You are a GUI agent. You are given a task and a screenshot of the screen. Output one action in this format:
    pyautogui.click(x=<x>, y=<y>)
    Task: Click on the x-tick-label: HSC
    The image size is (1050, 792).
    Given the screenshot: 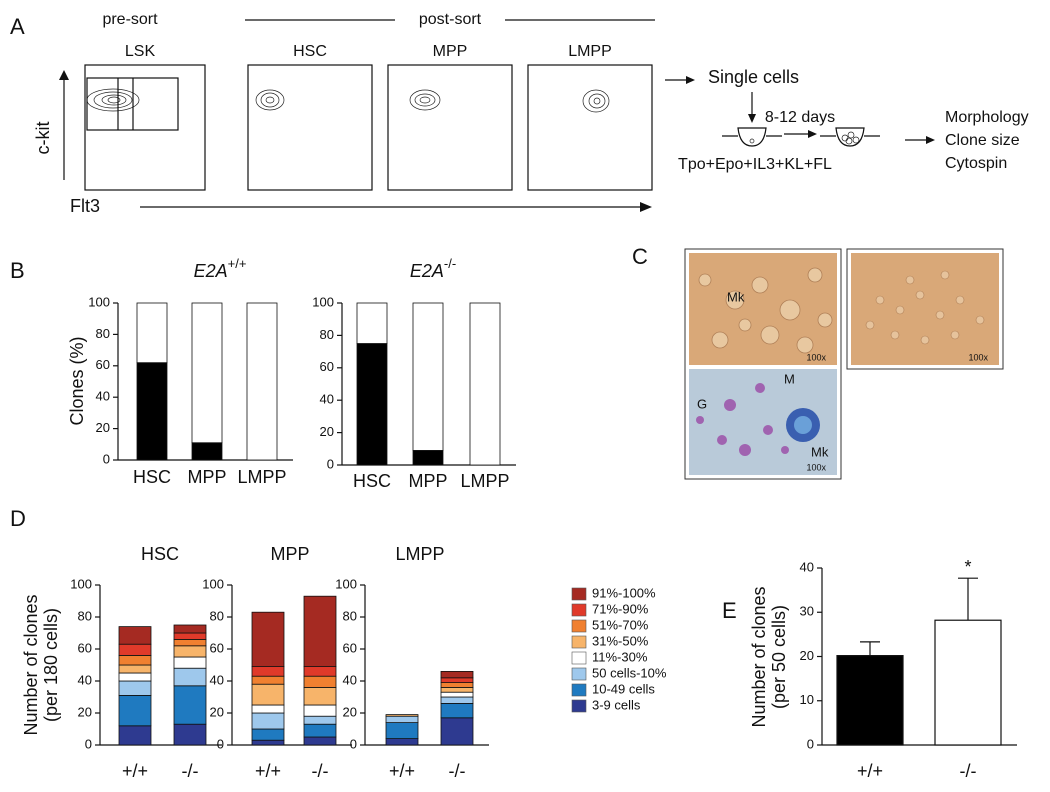 What is the action you would take?
    pyautogui.click(x=152, y=477)
    